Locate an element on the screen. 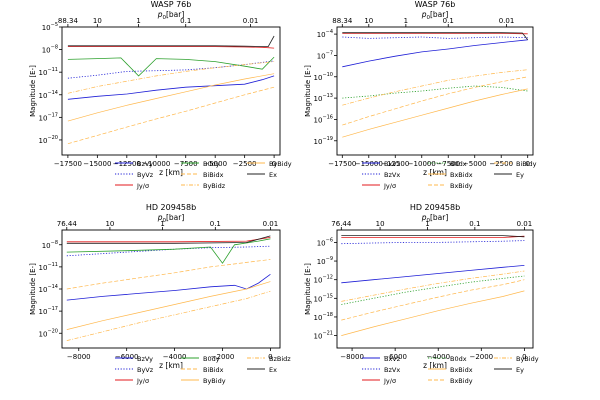  legend-label: ByVz is located at coordinates (145, 175).